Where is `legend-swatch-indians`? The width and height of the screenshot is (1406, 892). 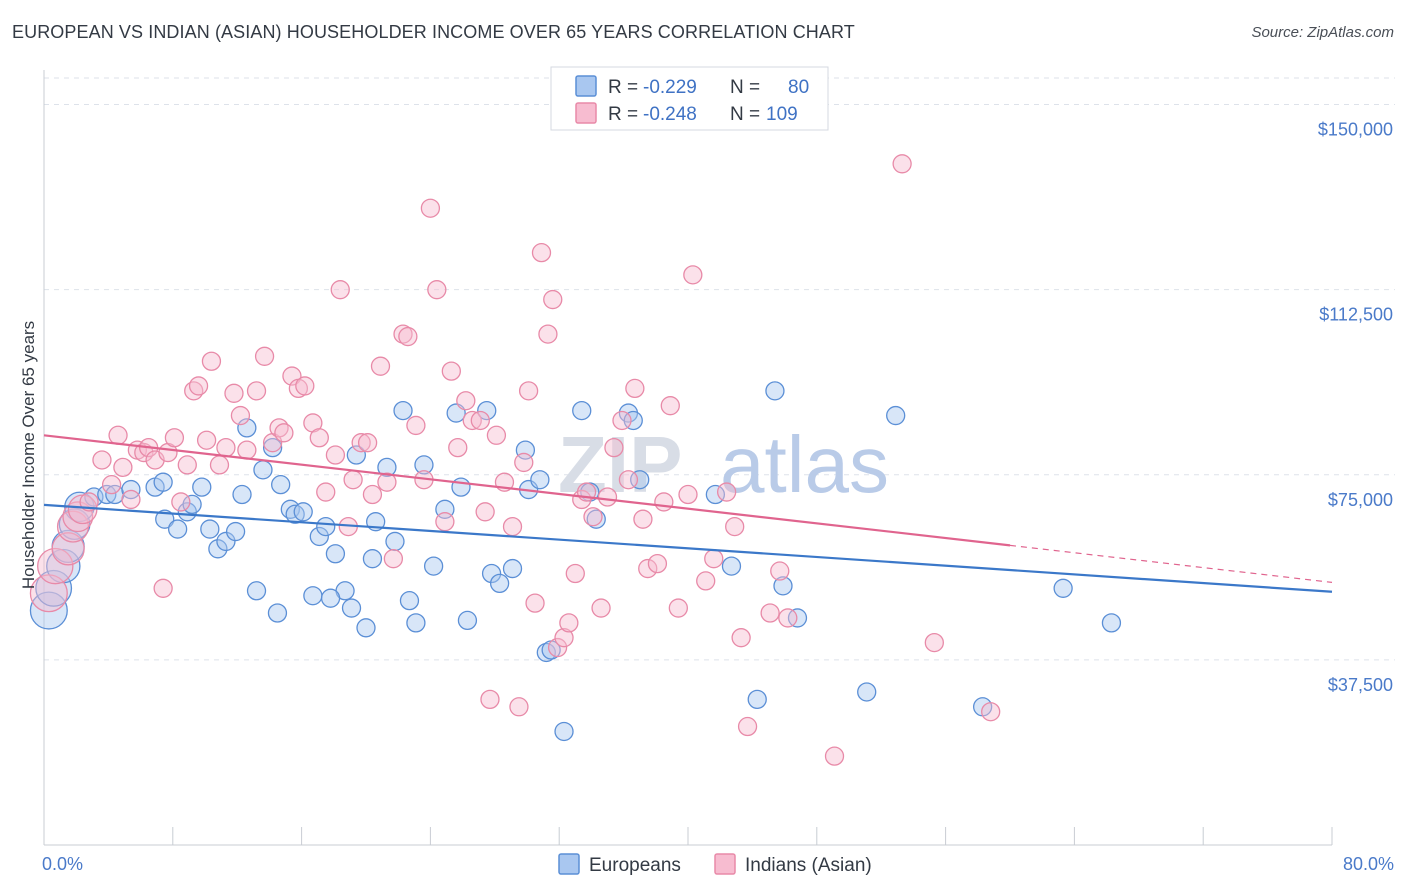
legend-swatch-indians is located at coordinates (586, 113).